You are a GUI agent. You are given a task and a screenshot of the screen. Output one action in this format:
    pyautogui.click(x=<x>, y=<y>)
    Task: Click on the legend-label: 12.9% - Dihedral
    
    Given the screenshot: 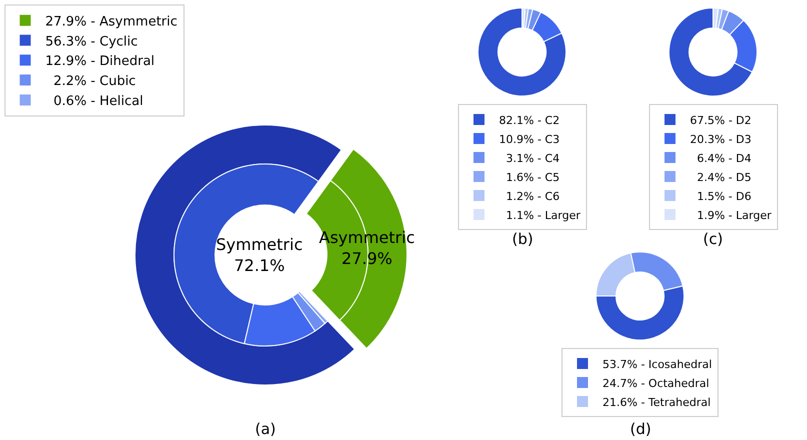 What is the action you would take?
    pyautogui.click(x=100, y=62)
    